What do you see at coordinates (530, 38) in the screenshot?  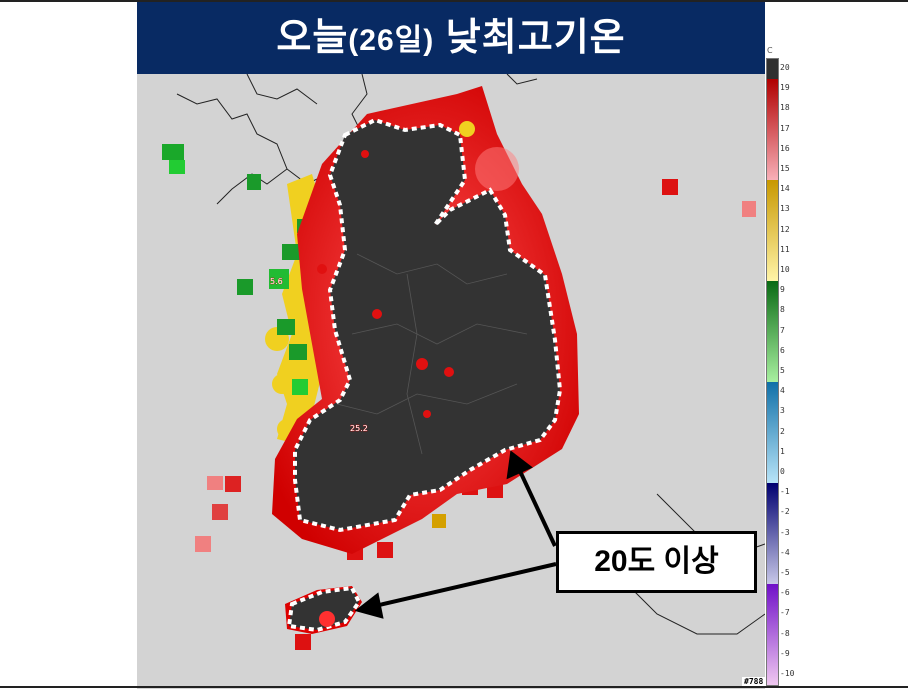 I see `title-max-temp: 낮최고기온` at bounding box center [530, 38].